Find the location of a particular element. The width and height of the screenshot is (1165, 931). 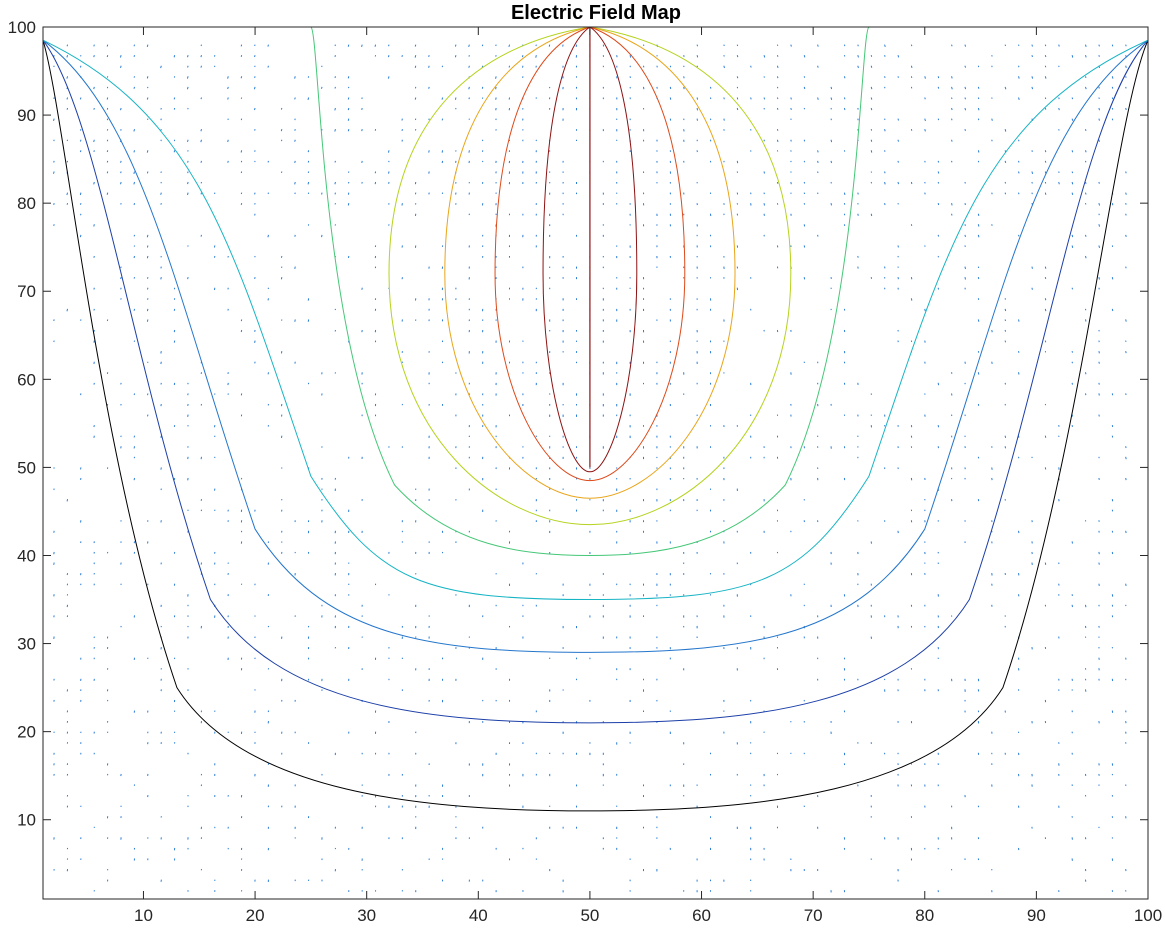

y-tick-label: 40 is located at coordinates (26, 555).